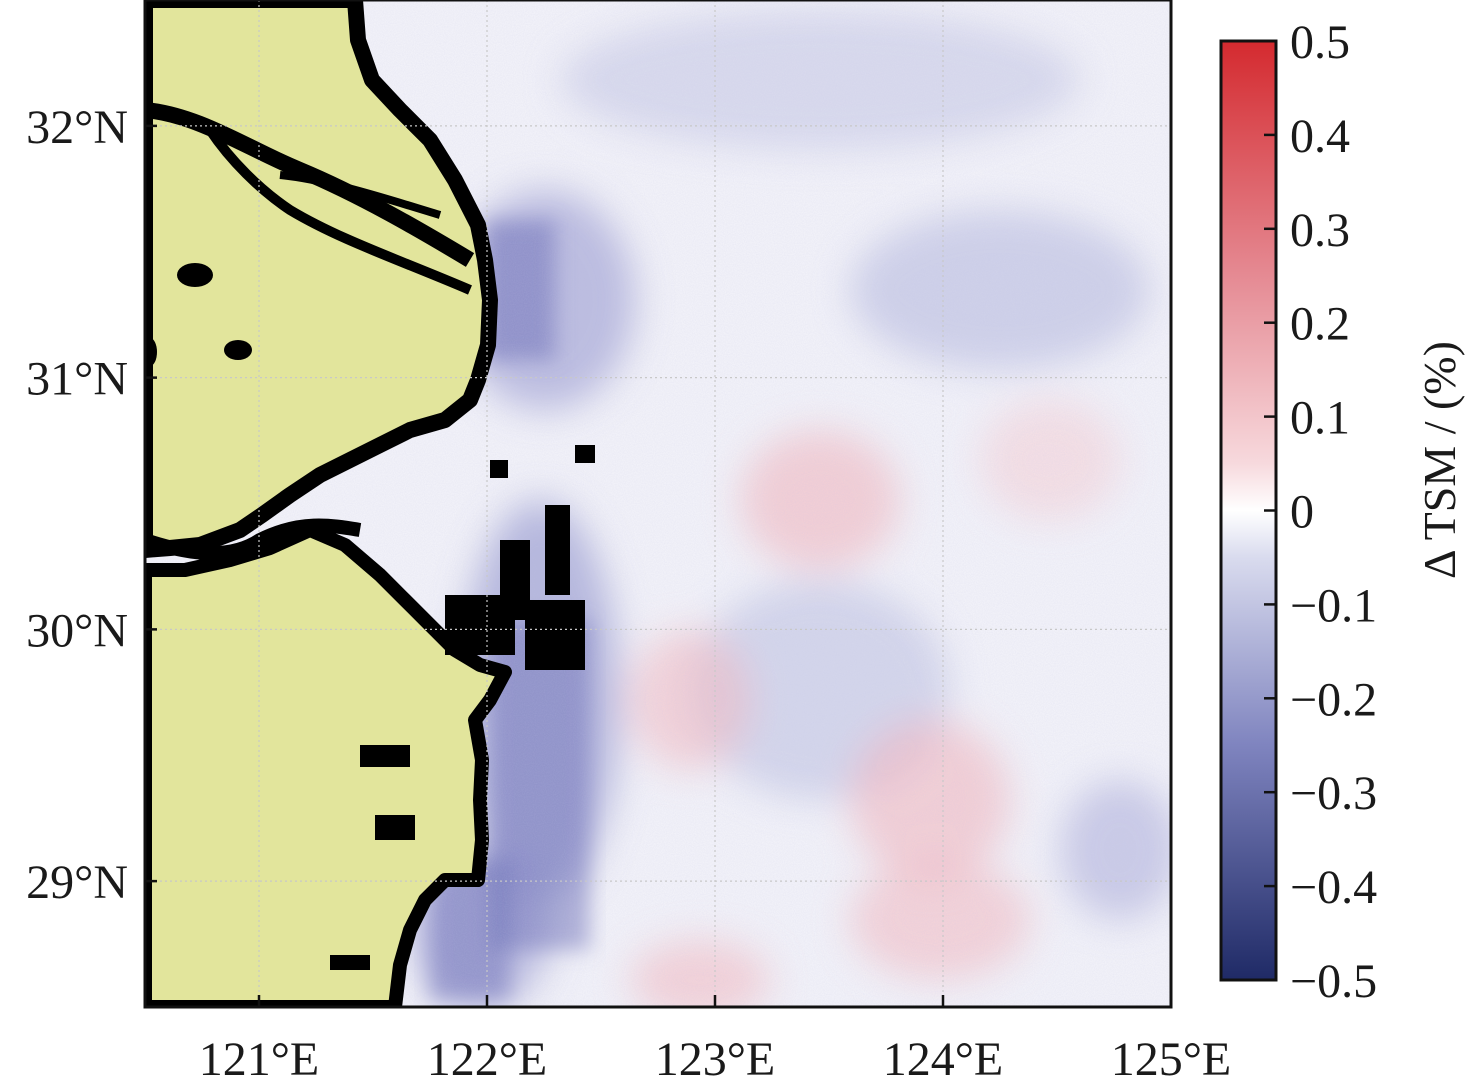 The image size is (1476, 1092). What do you see at coordinates (1320, 136) in the screenshot?
I see `colorbar-tick-label: 0.4` at bounding box center [1320, 136].